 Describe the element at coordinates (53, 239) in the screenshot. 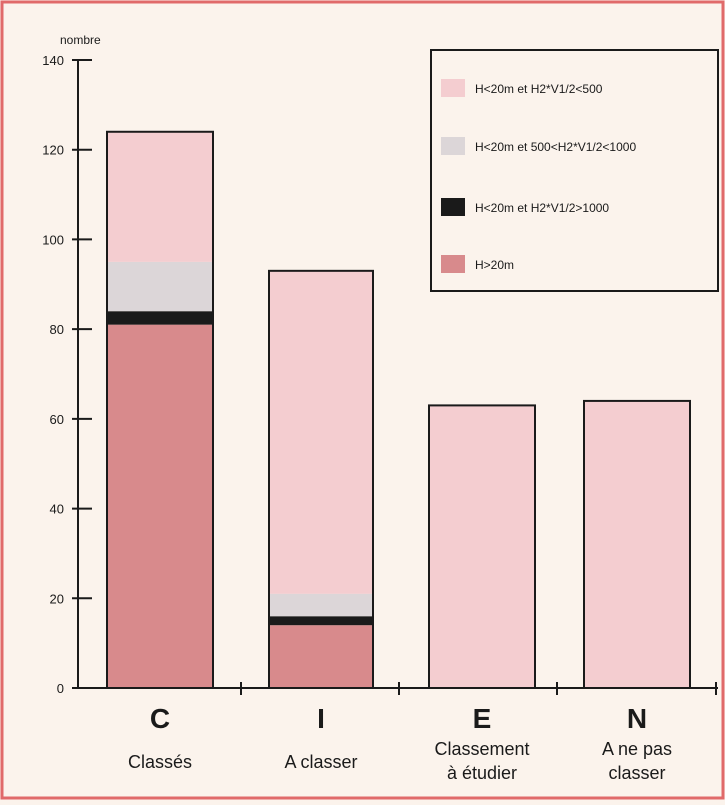

I see `y-tick-label: 100` at that location.